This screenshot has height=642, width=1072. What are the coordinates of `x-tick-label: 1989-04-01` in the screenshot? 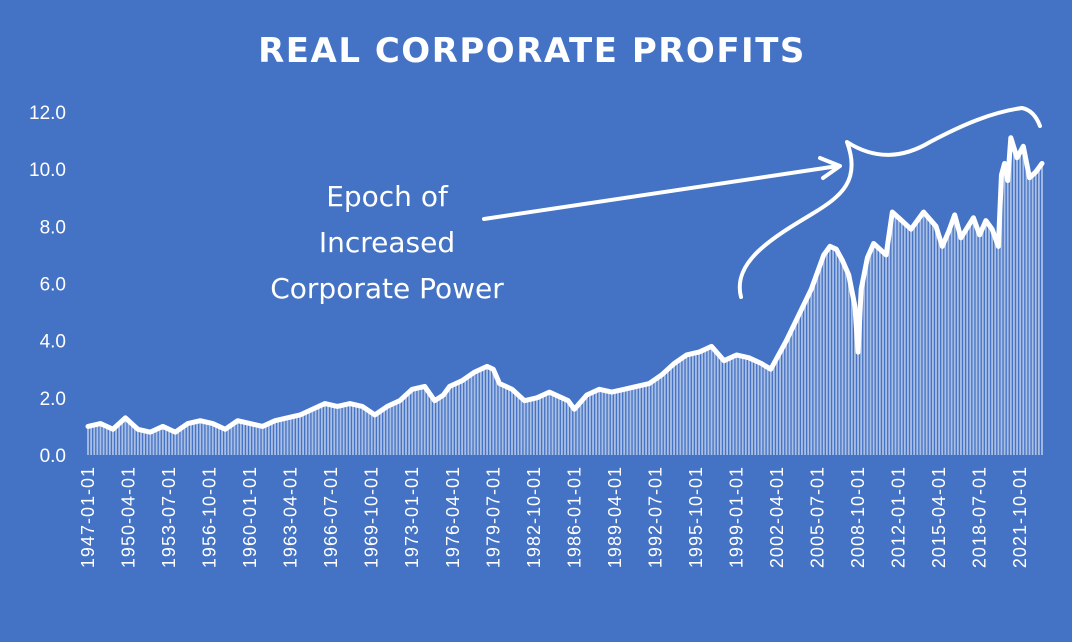 It's located at (615, 517).